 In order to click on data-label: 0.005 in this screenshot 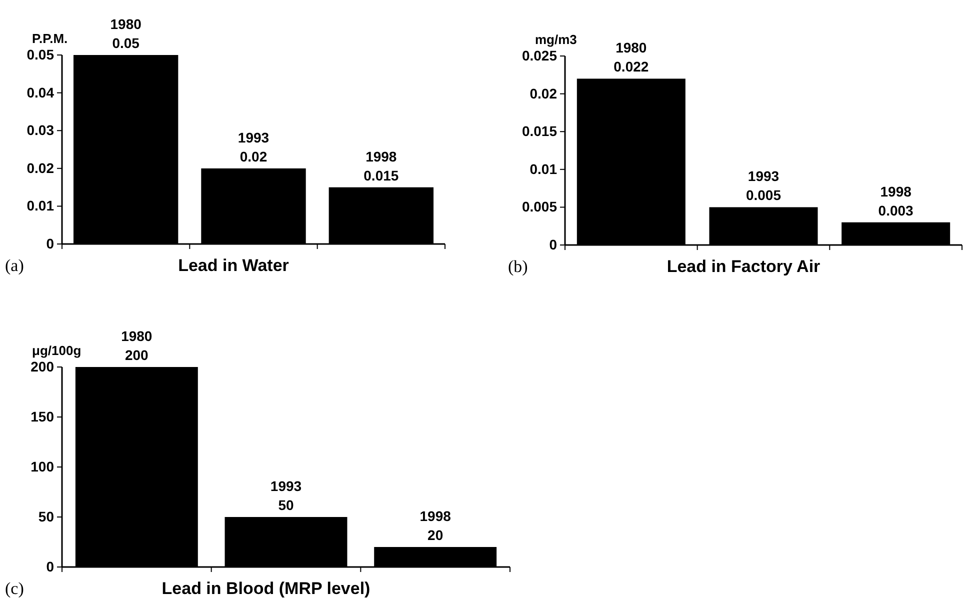, I will do `click(764, 195)`.